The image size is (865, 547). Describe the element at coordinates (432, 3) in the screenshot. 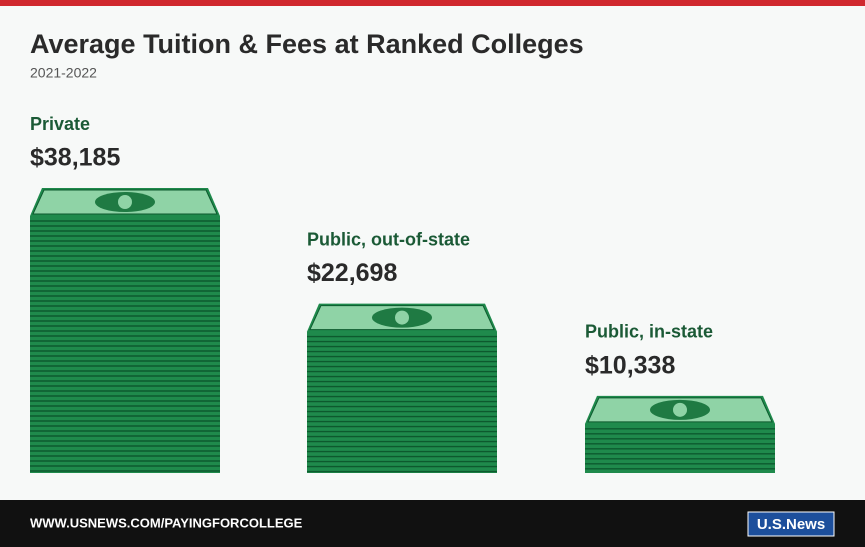

I see `top-stripe` at that location.